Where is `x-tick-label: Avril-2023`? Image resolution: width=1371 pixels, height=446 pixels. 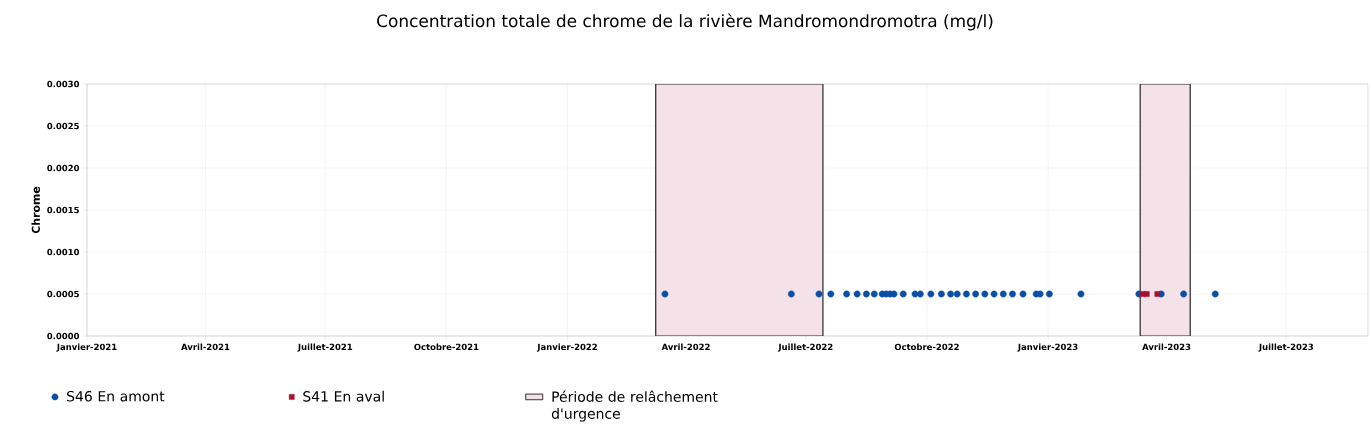
x-tick-label: Avril-2023 is located at coordinates (1166, 347).